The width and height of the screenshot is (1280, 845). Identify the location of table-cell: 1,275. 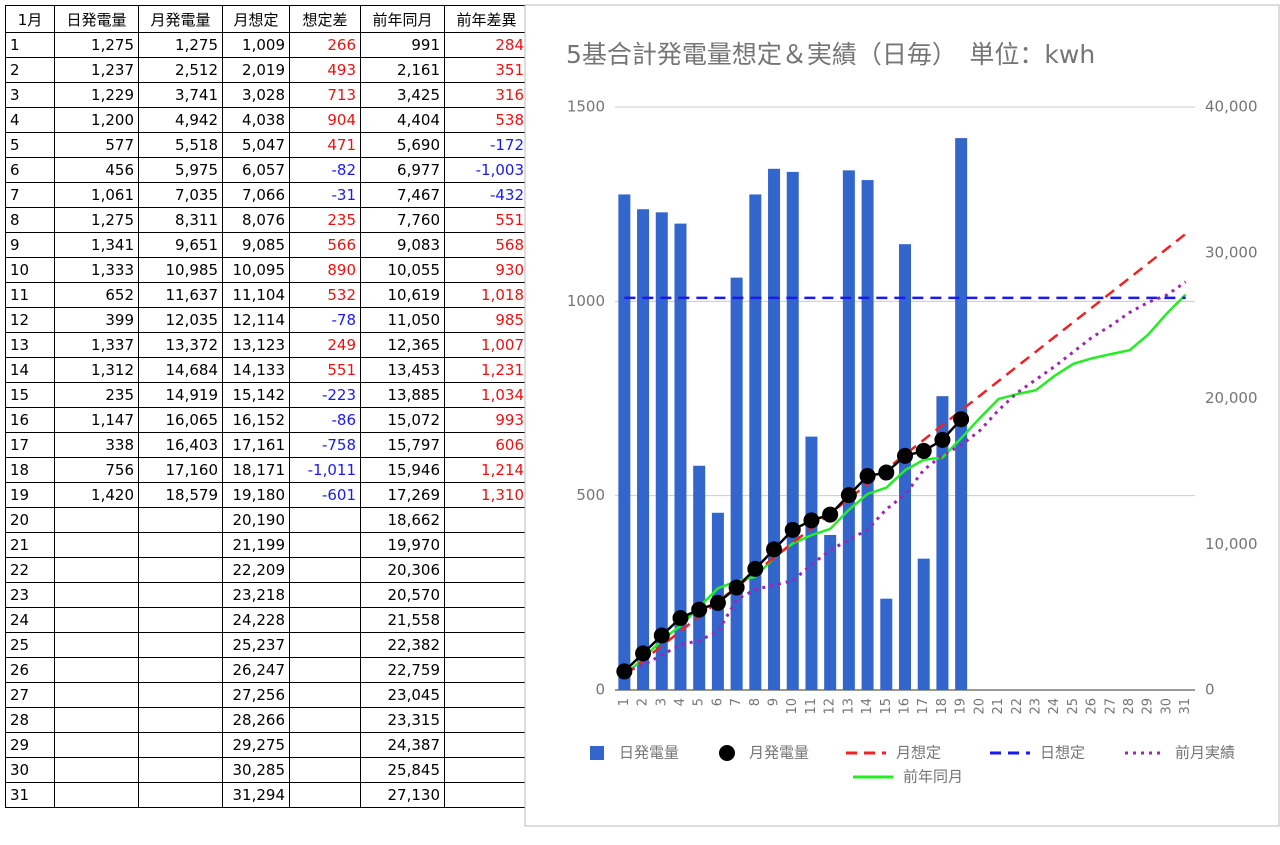
(96, 220).